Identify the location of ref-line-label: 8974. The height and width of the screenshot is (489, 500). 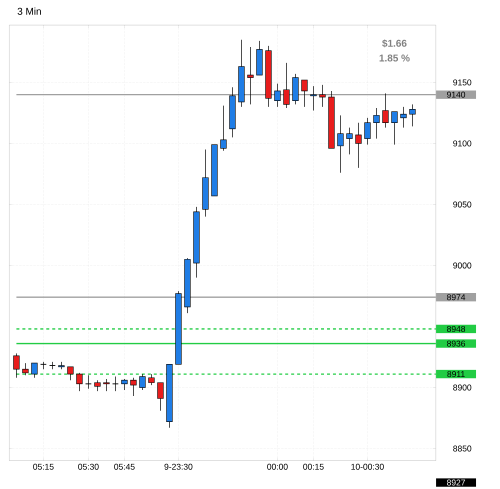
(456, 297).